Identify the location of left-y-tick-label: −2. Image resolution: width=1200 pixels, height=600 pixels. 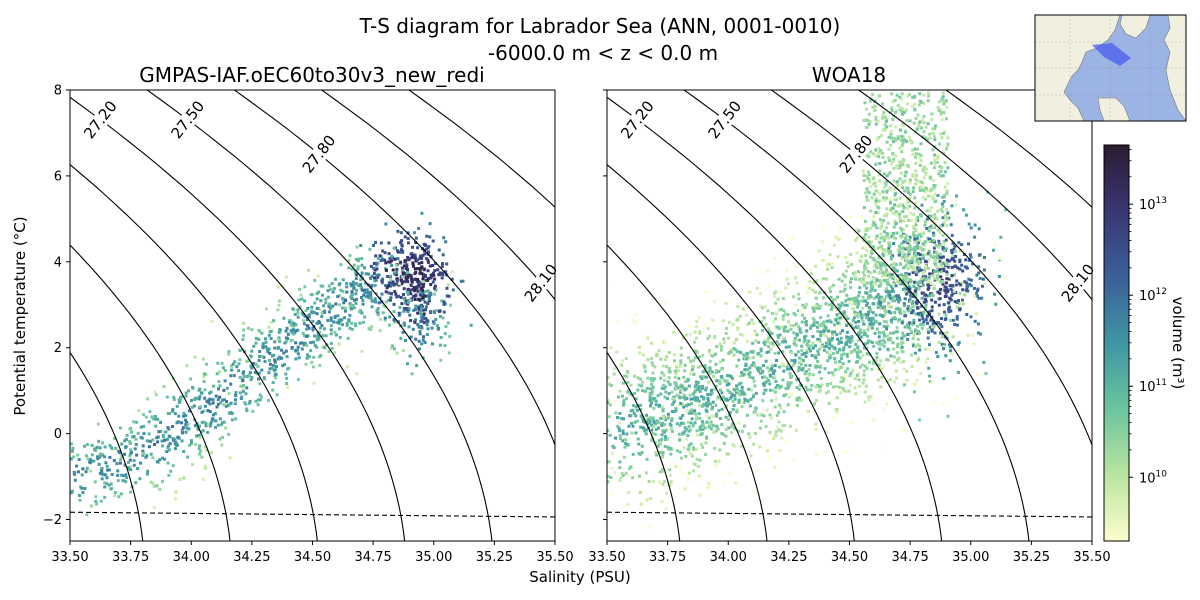
(52, 520).